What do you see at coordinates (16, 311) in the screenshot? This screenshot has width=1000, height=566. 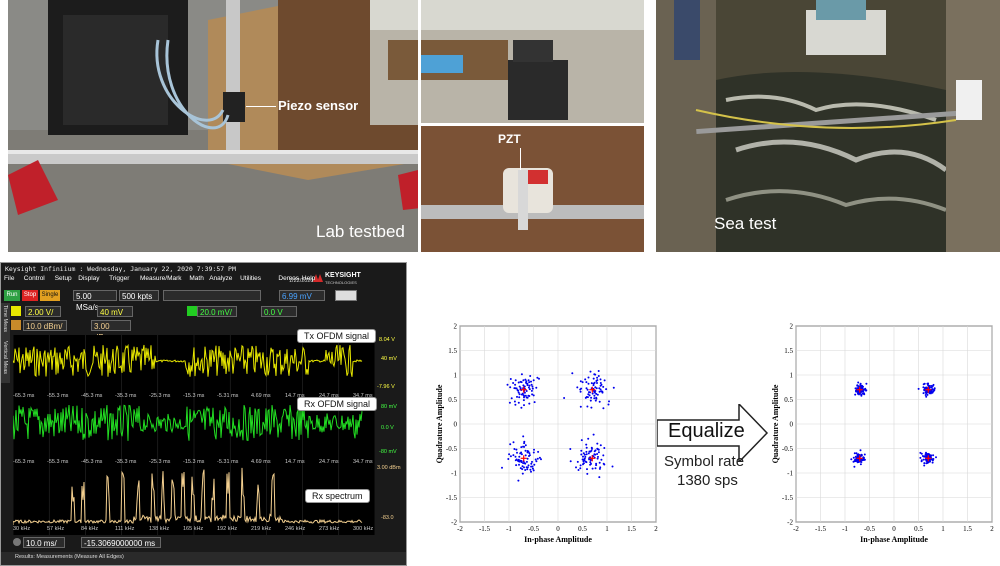 I see `ch1-indicator` at bounding box center [16, 311].